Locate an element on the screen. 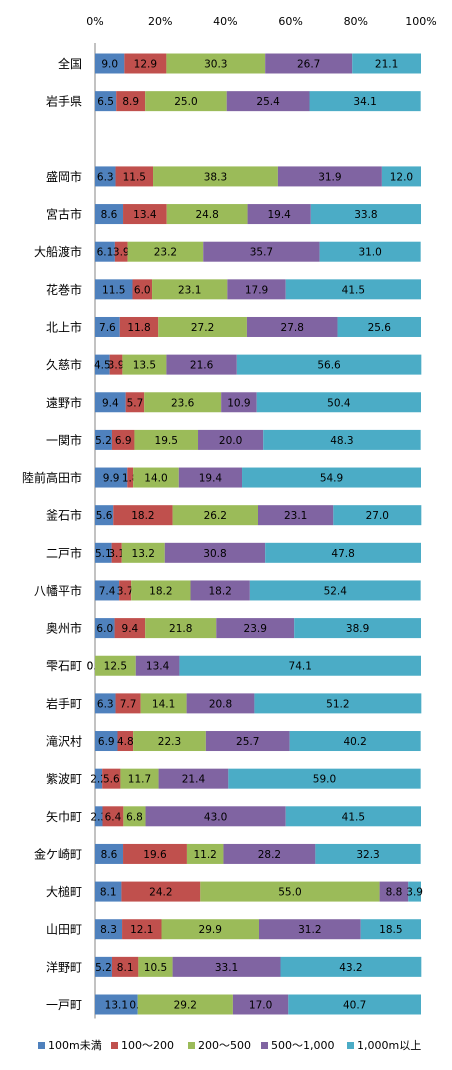 This screenshot has height=1070, width=452. x-tick-label: 100% is located at coordinates (420, 21).